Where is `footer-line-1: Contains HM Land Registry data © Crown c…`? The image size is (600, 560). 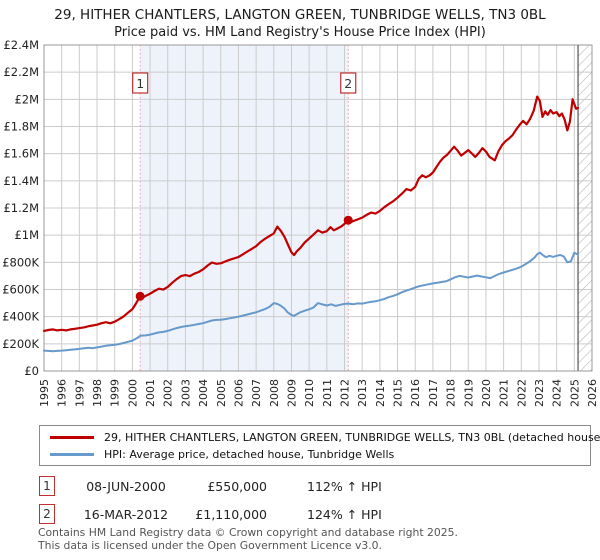
footer-line-1: Contains HM Land Registry data © Crown c… is located at coordinates (248, 532).